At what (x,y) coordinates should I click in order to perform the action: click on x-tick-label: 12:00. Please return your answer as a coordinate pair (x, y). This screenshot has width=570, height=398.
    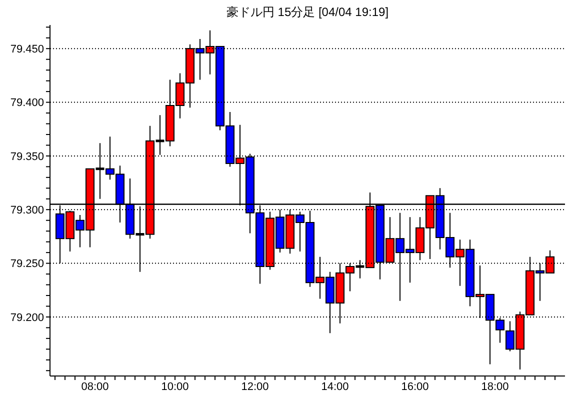
    Looking at the image, I should click on (255, 386).